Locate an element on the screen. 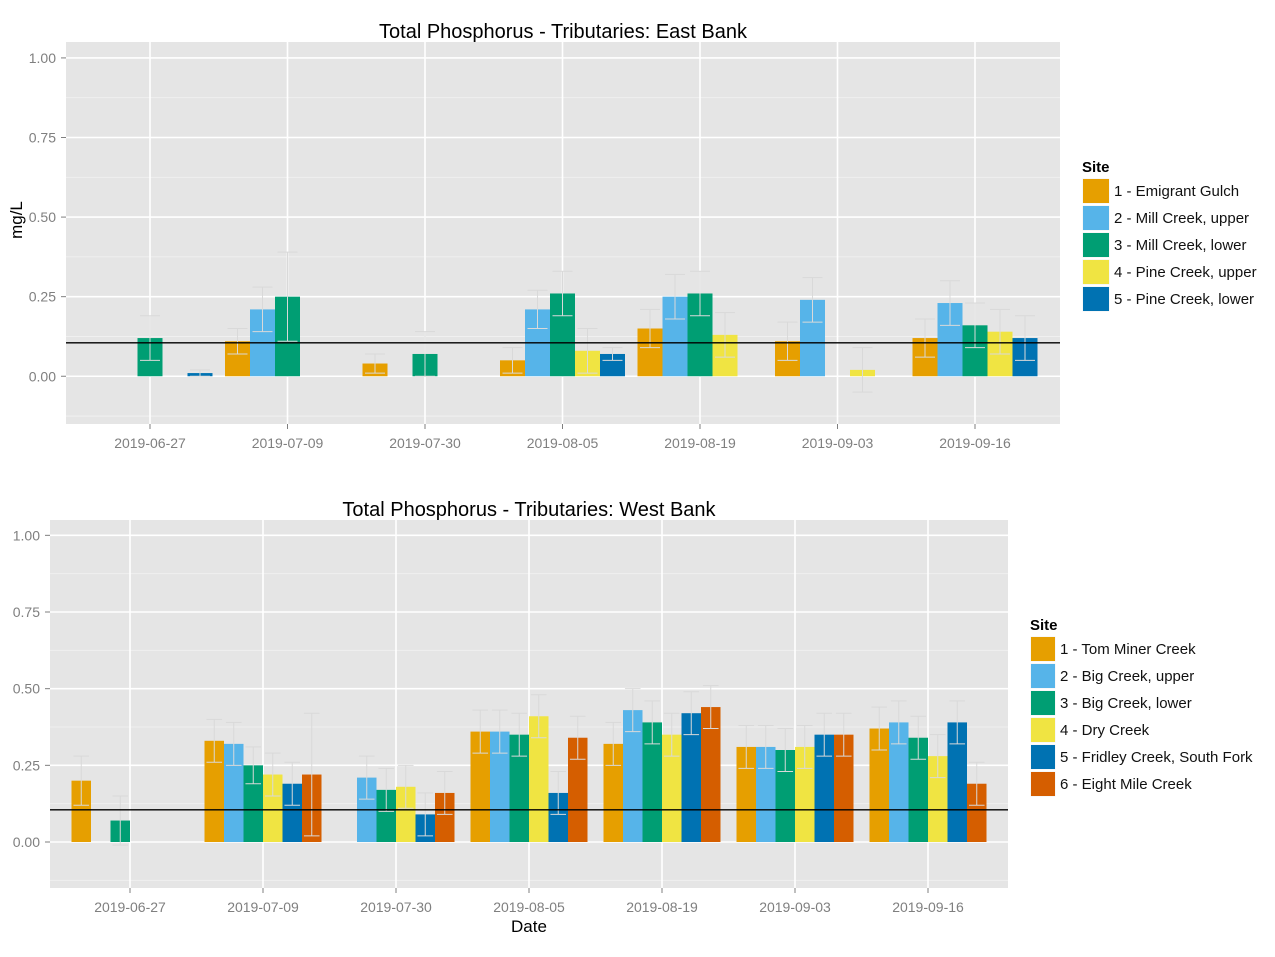 The image size is (1275, 957). legend-entry: 2 - Mill Creek, upper is located at coordinates (1181, 218).